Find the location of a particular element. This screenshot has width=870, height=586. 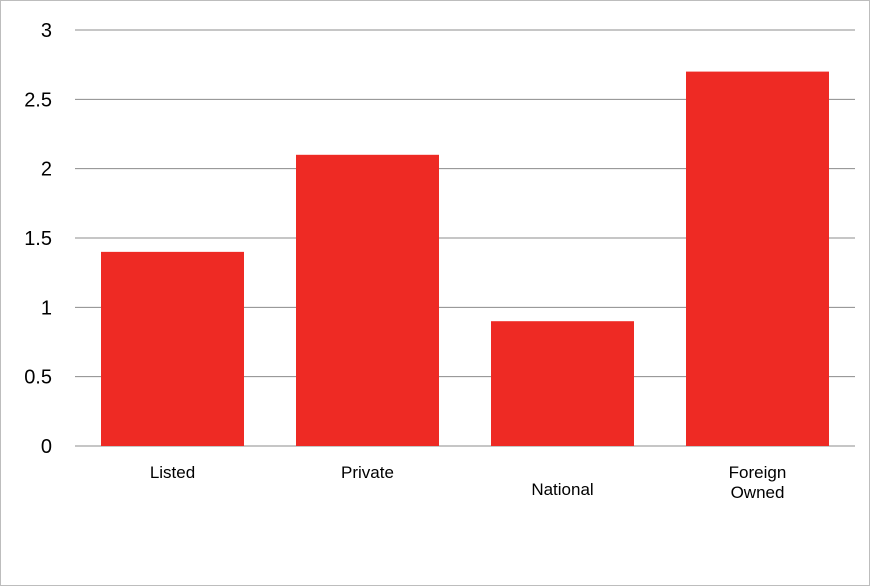

x-axis-category-labels: Listed Private National Foreign Owned is located at coordinates (468, 482).